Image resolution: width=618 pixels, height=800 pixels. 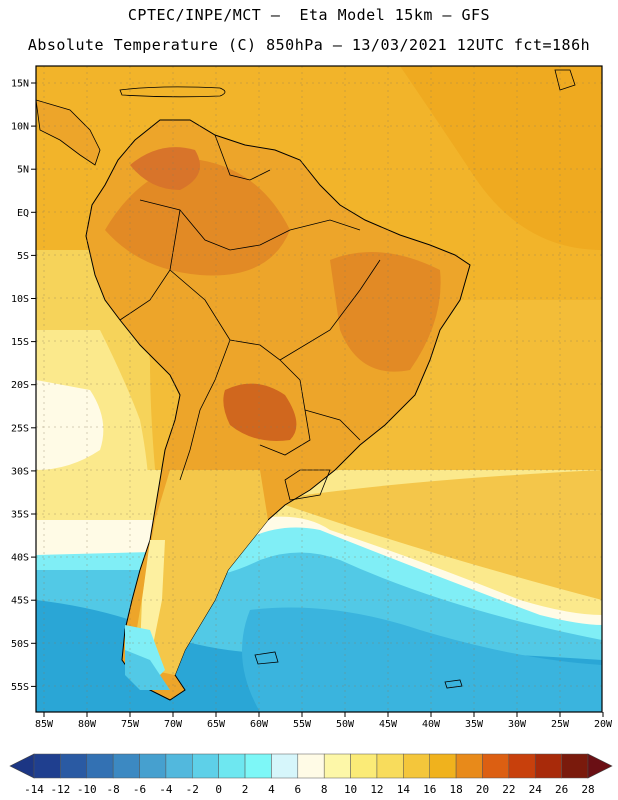 What do you see at coordinates (271, 789) in the screenshot?
I see `colorbar-label: 4` at bounding box center [271, 789].